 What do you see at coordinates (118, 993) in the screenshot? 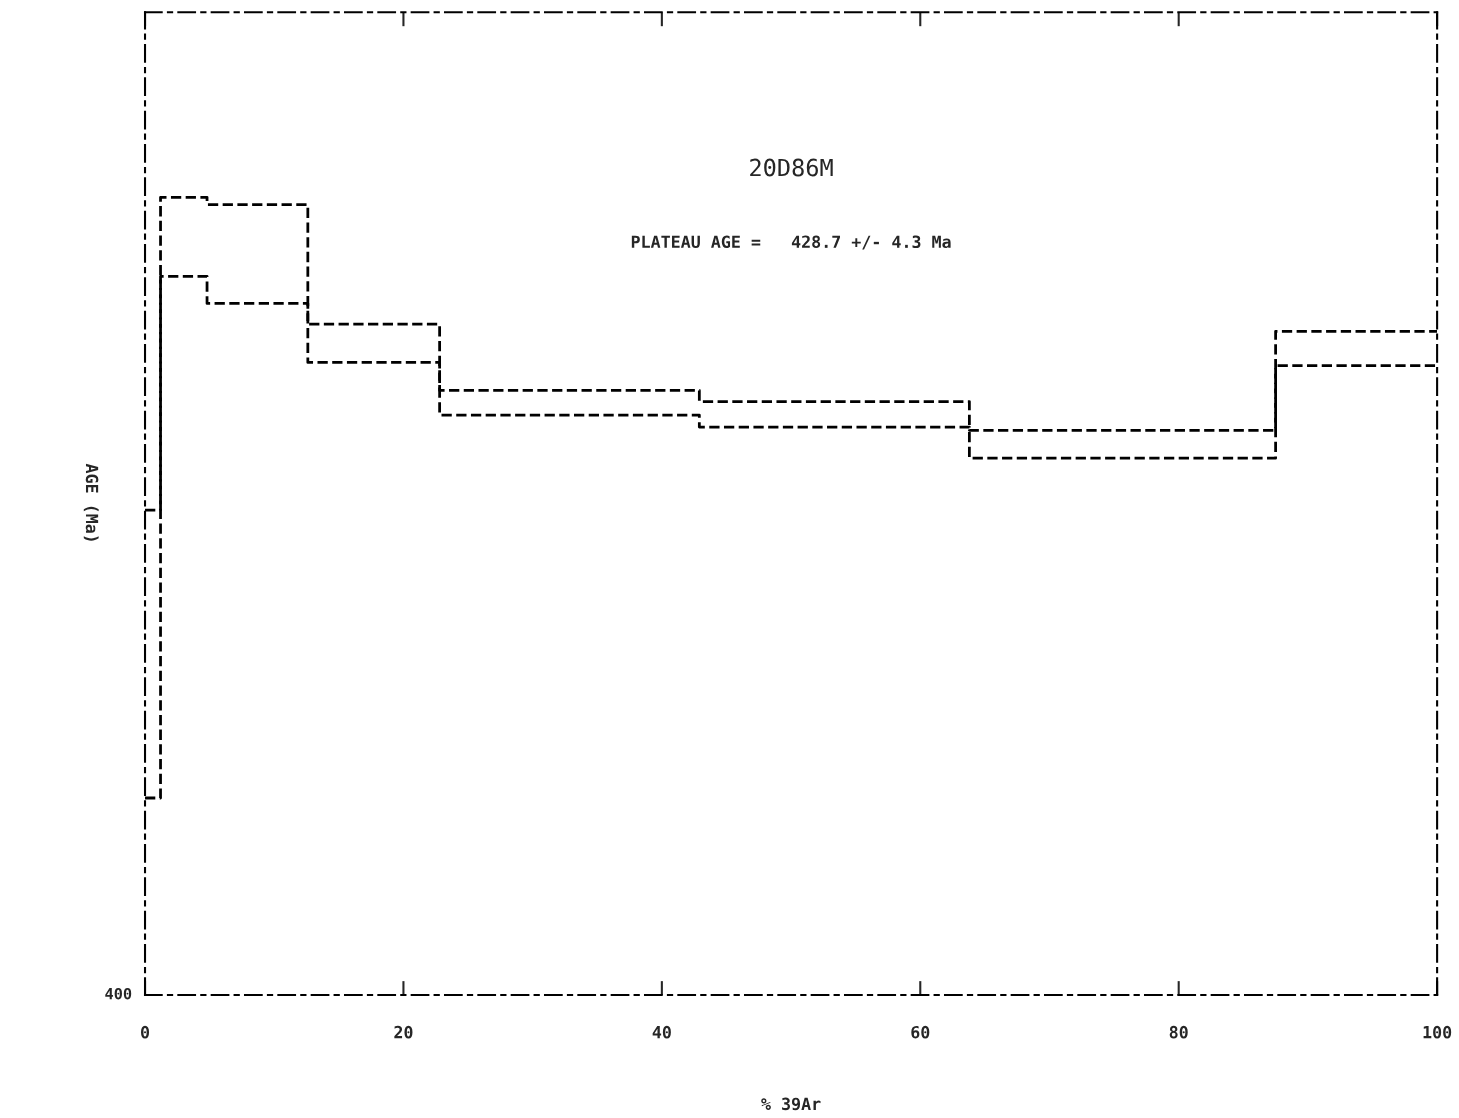
I see `text: 400` at bounding box center [118, 993].